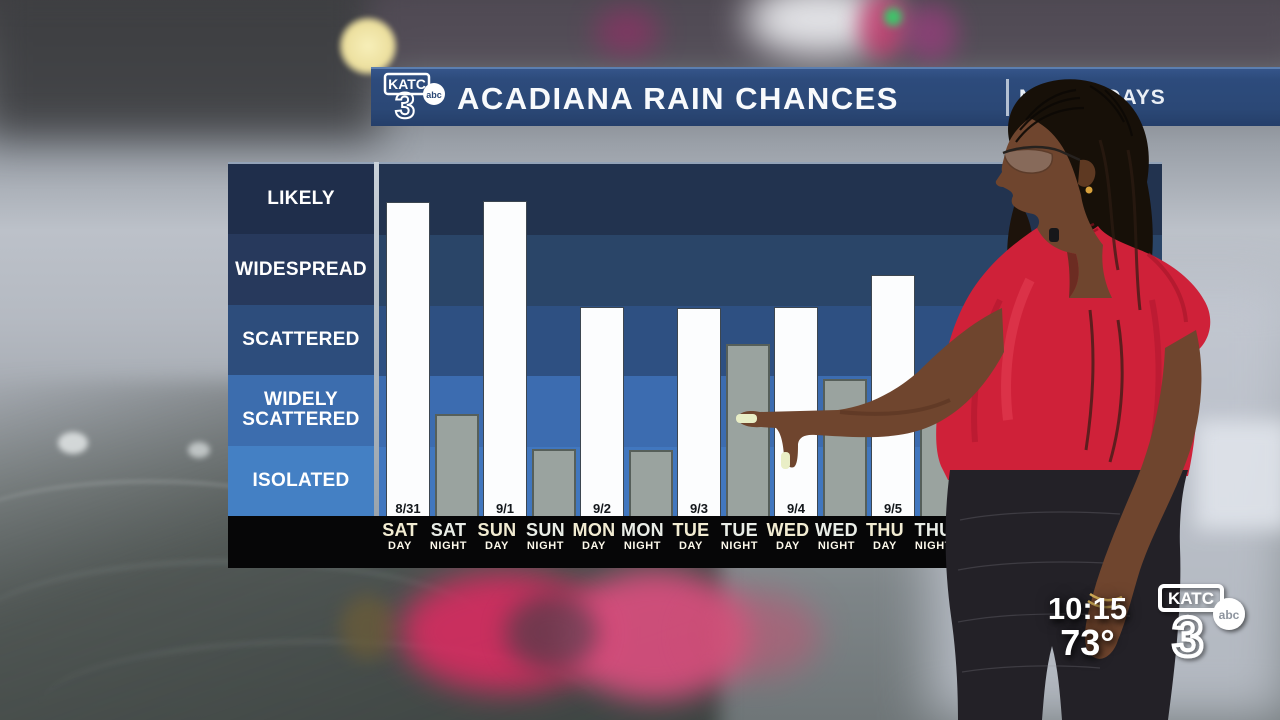 This screenshot has height=720, width=1280. Describe the element at coordinates (1092, 97) in the screenshot. I see `header-subtitle: NEXT 7 DAYS` at that location.